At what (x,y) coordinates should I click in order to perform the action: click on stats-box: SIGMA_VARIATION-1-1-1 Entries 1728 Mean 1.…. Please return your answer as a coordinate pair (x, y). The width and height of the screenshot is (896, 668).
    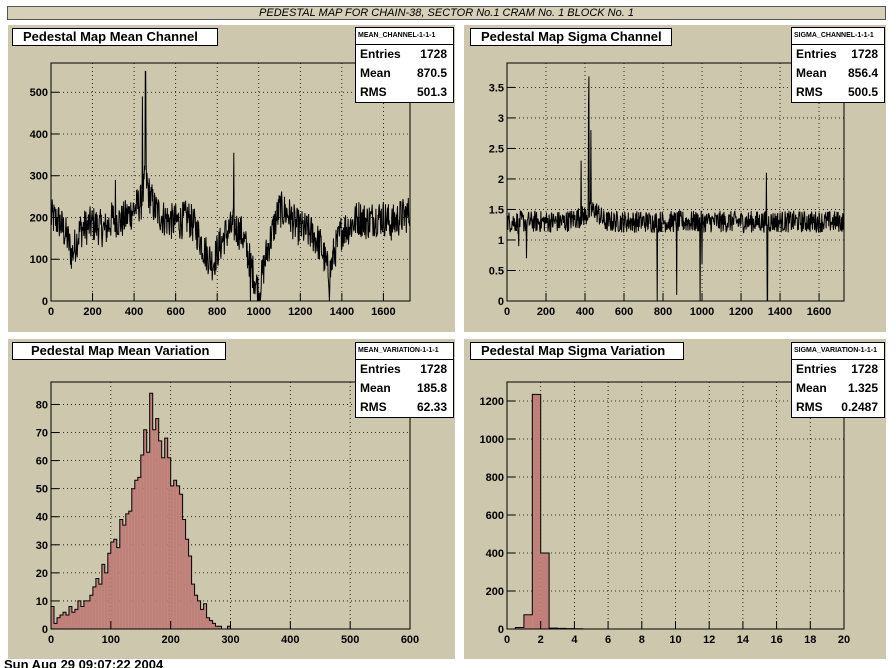
    Looking at the image, I should click on (838, 380).